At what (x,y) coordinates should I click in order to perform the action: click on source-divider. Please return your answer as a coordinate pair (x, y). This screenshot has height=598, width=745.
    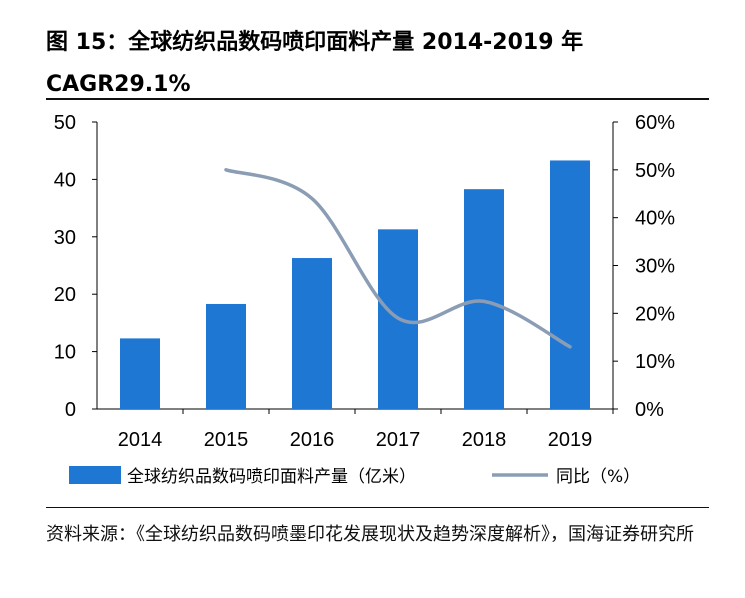
    Looking at the image, I should click on (377, 507).